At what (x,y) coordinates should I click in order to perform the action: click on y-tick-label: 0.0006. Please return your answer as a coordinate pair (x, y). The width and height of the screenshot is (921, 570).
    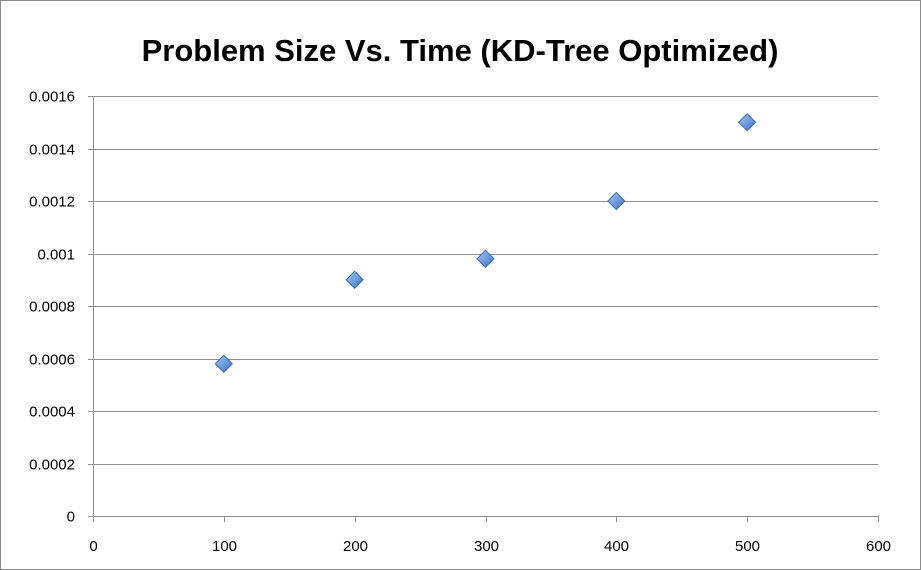
    Looking at the image, I should click on (52, 360).